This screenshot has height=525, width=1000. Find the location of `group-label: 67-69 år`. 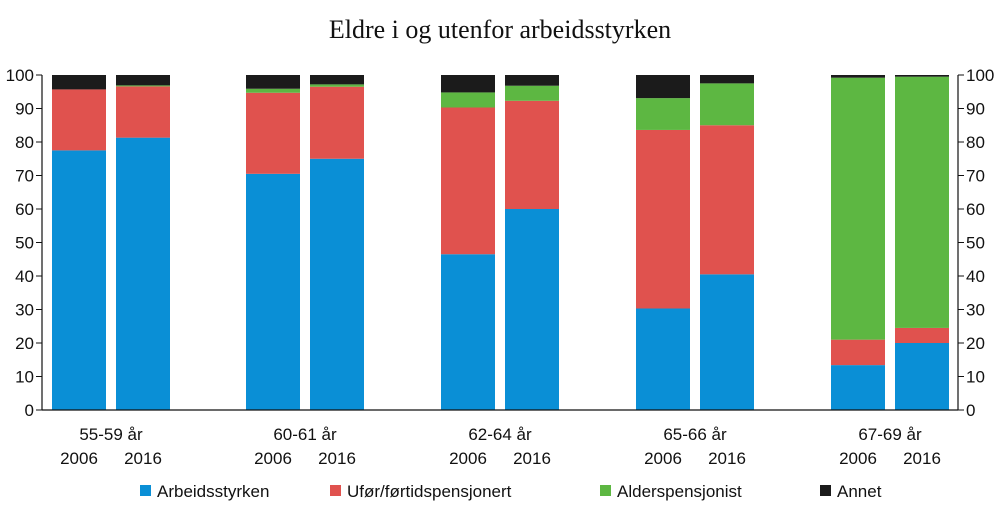

group-label: 67-69 år is located at coordinates (890, 434).